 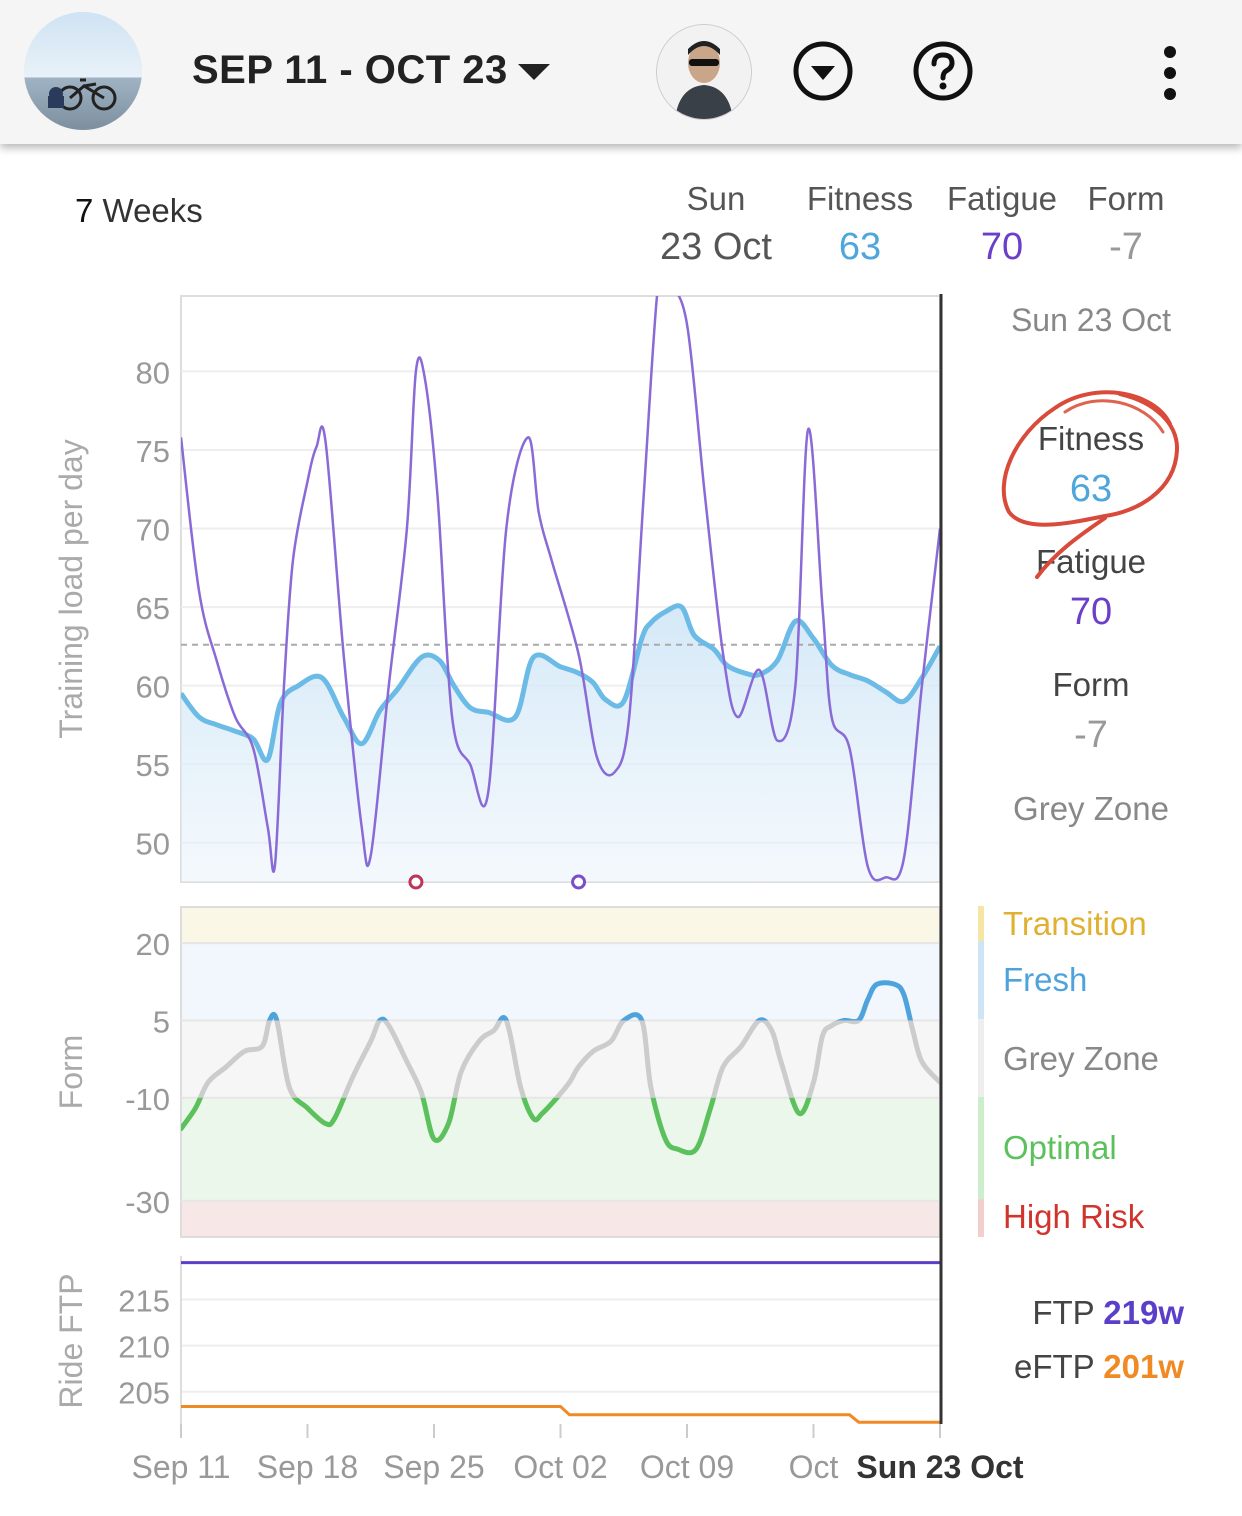 I want to click on summary-date-value: 23 Oct, so click(x=716, y=247).